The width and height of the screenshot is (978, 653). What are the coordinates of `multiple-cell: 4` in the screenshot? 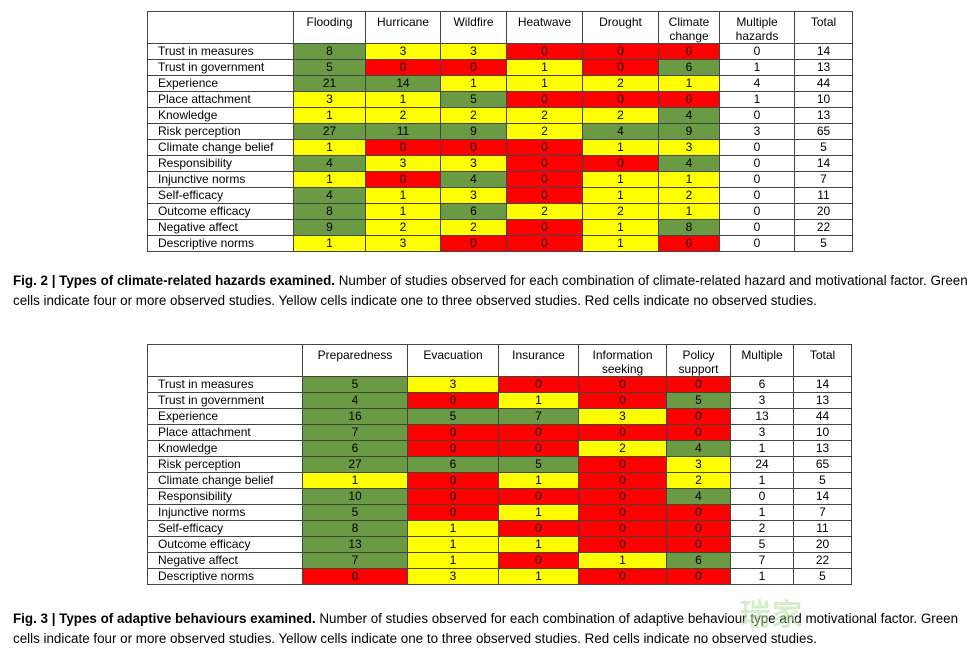 It's located at (757, 83).